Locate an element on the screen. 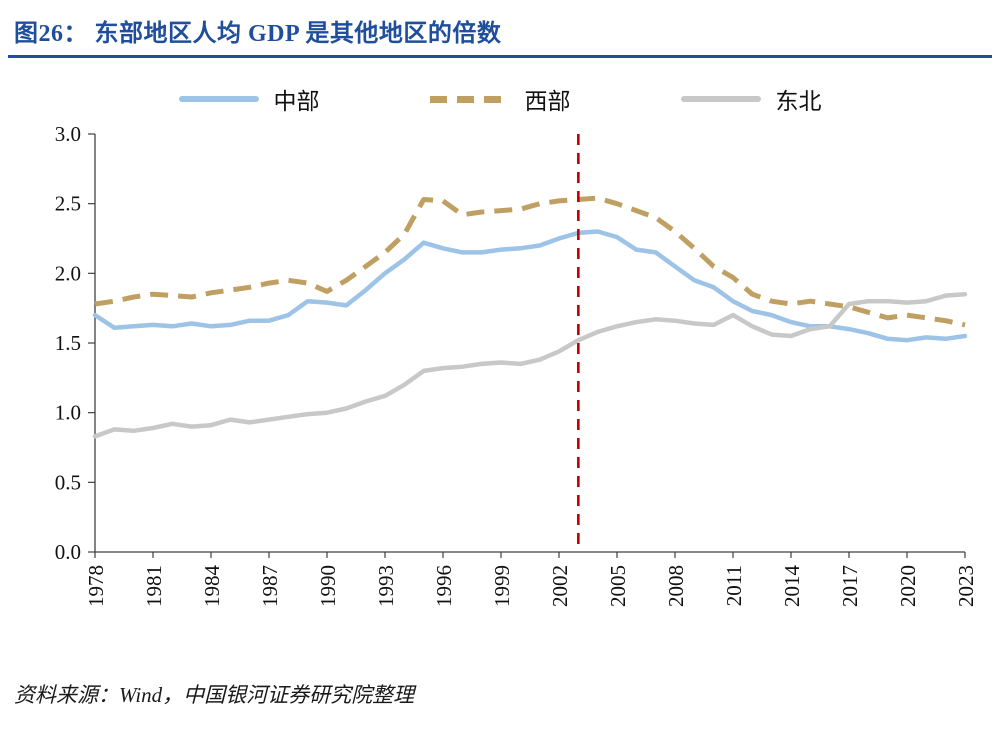 This screenshot has width=1000, height=732. legend-item-2: 西部 is located at coordinates (500, 99).